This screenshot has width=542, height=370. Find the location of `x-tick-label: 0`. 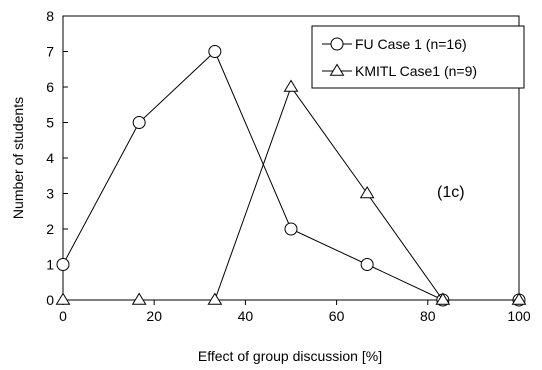

x-tick-label: 0 is located at coordinates (63, 316).